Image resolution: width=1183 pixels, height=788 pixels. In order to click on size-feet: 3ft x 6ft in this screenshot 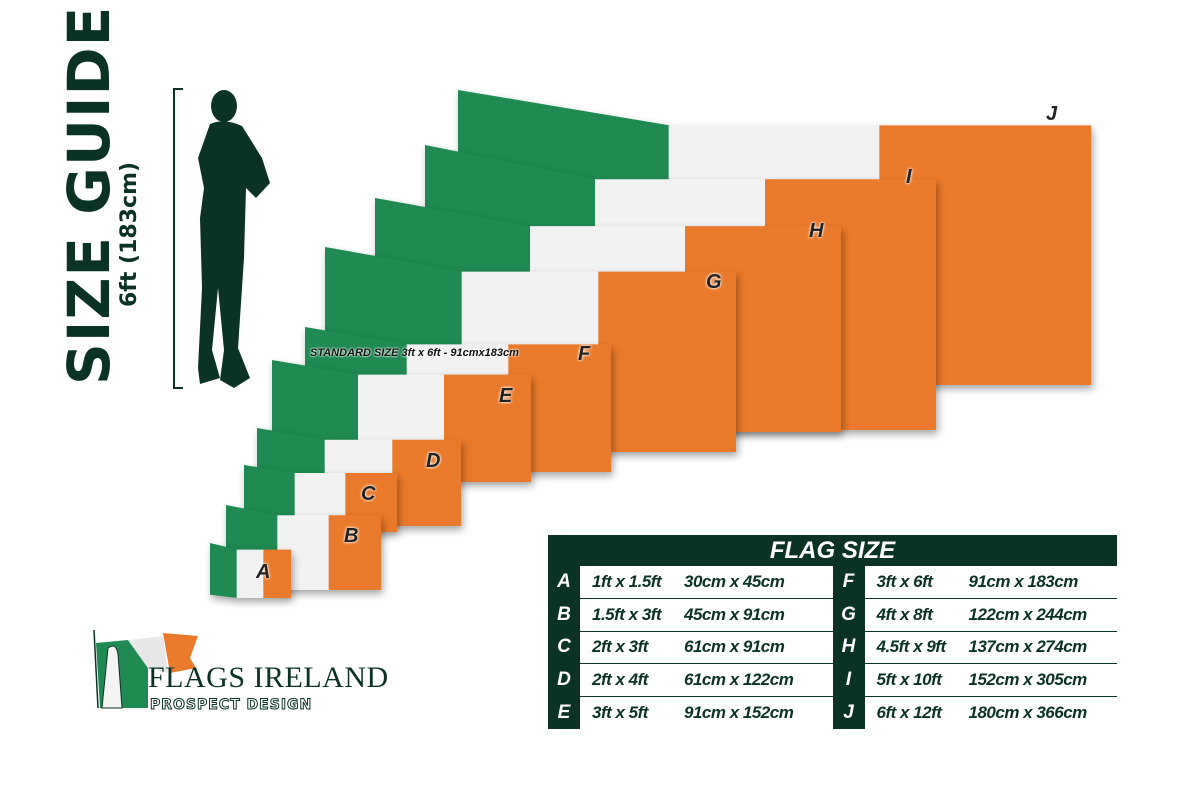, I will do `click(904, 581)`.